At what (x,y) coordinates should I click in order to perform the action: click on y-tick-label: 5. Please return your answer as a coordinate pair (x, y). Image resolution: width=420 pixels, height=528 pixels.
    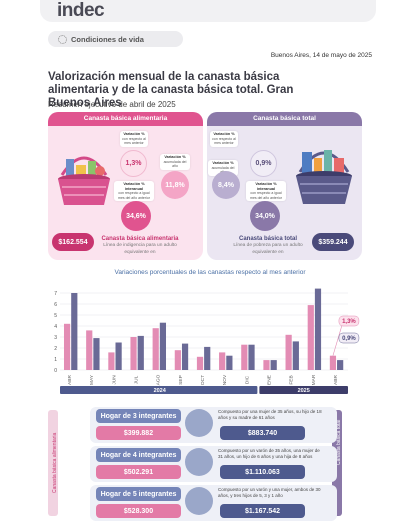
    Looking at the image, I should click on (55, 316).